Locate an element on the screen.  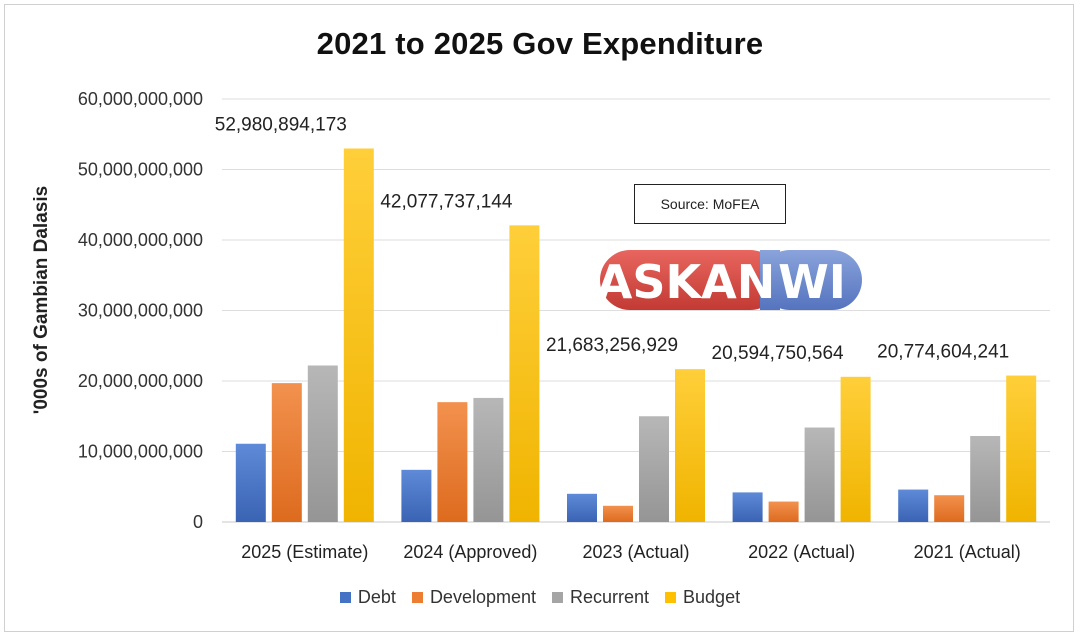
bar-data-label: 42,077,737,144 is located at coordinates (446, 201).